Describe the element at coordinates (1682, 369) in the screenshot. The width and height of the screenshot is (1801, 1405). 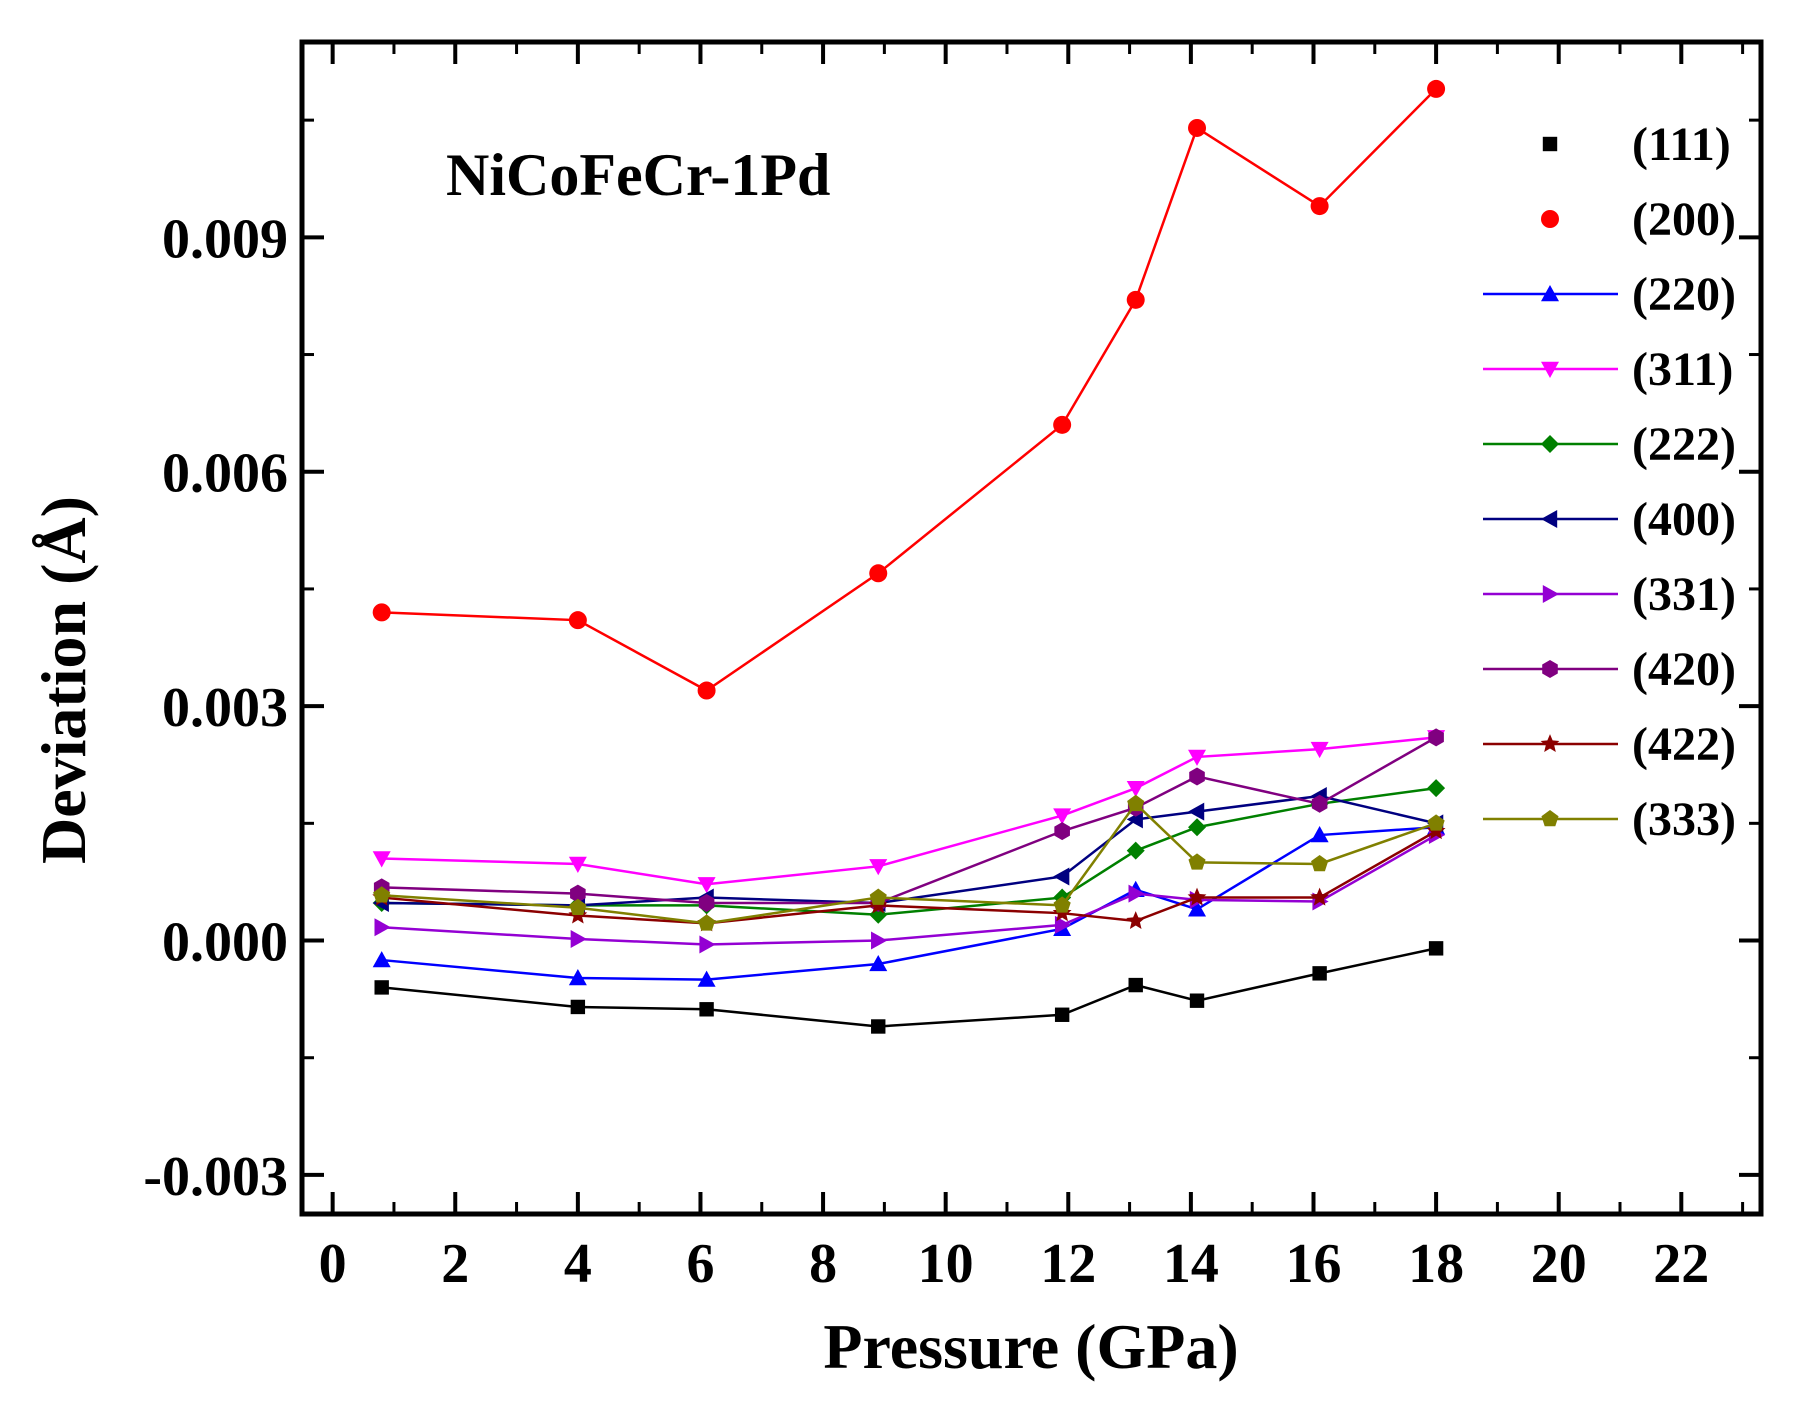
I see `legend-label: (311)` at that location.